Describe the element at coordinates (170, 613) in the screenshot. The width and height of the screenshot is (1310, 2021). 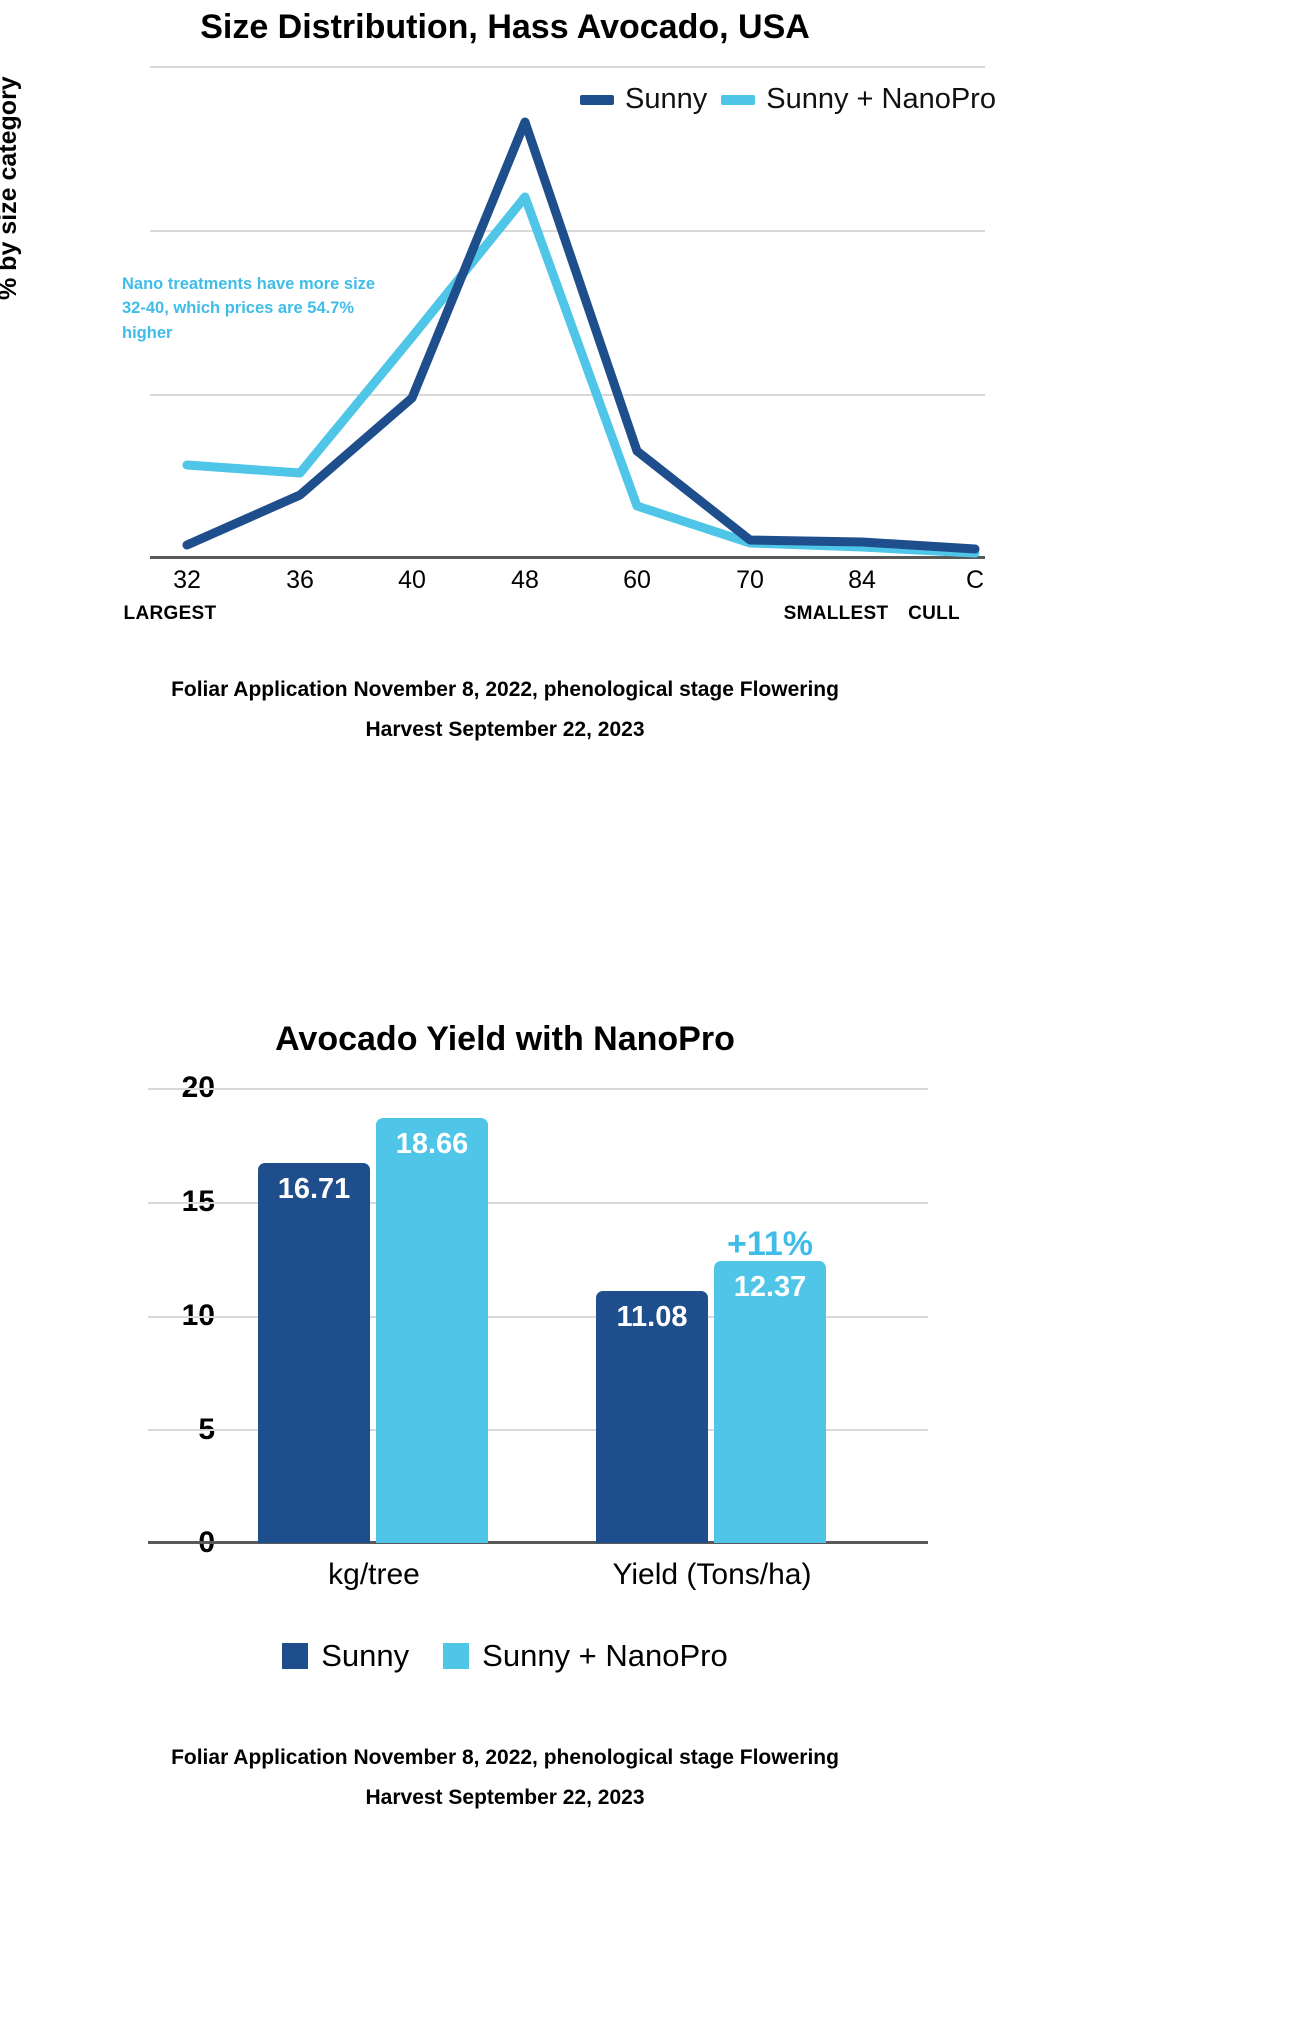
I see `chart1-xsub-largest: LARGEST` at that location.